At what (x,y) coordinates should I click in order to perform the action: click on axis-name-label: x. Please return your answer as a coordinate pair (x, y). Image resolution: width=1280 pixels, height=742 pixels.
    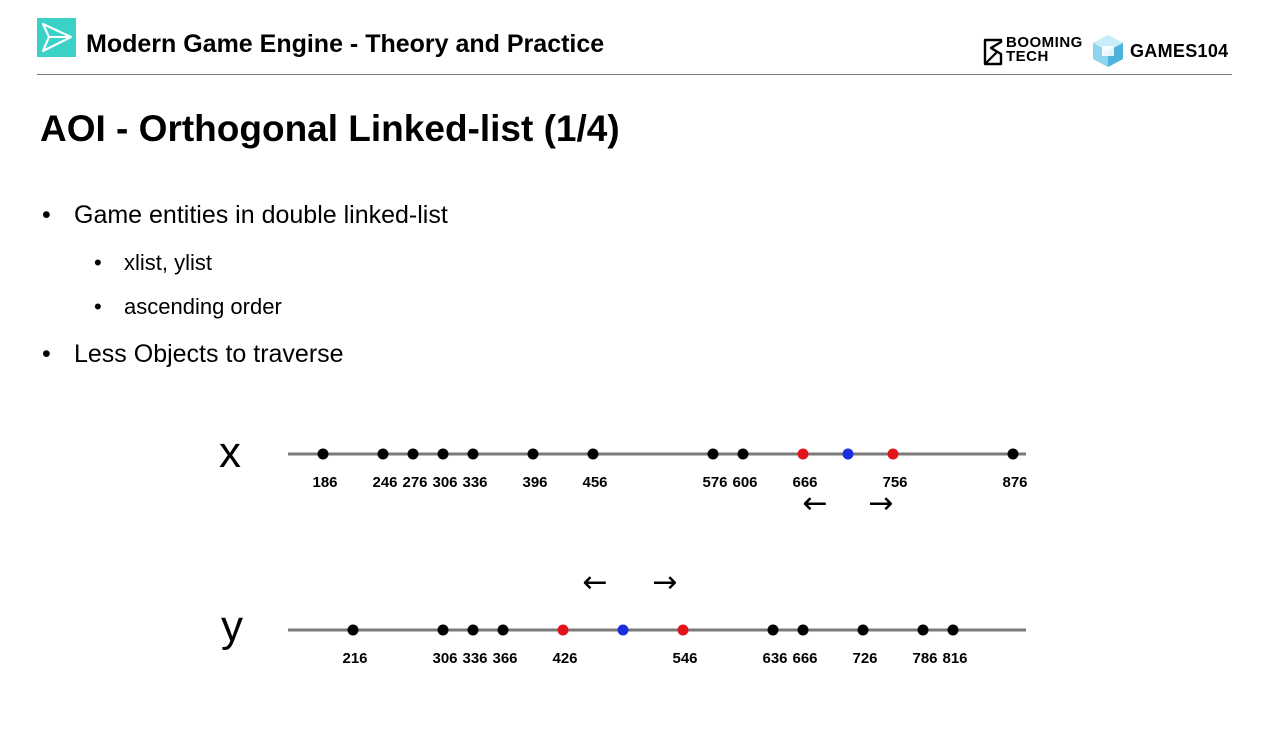
    Looking at the image, I should click on (230, 452).